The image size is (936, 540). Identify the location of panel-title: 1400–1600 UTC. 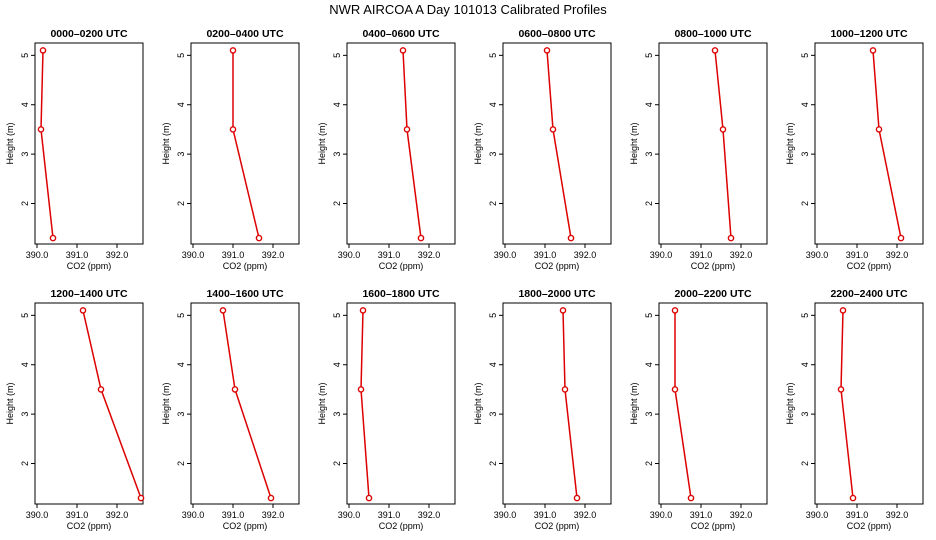
(244, 294).